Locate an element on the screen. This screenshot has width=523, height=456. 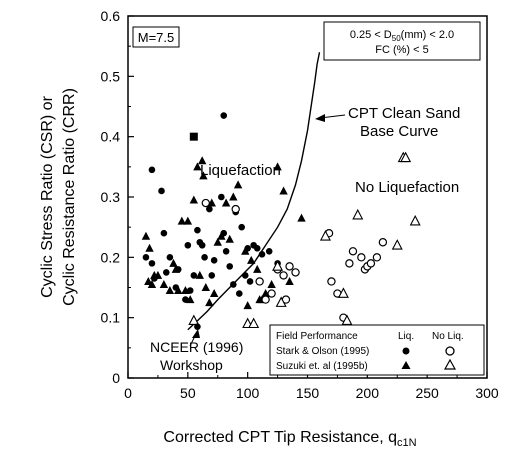
x-tick-label: 200 is located at coordinates (368, 393).